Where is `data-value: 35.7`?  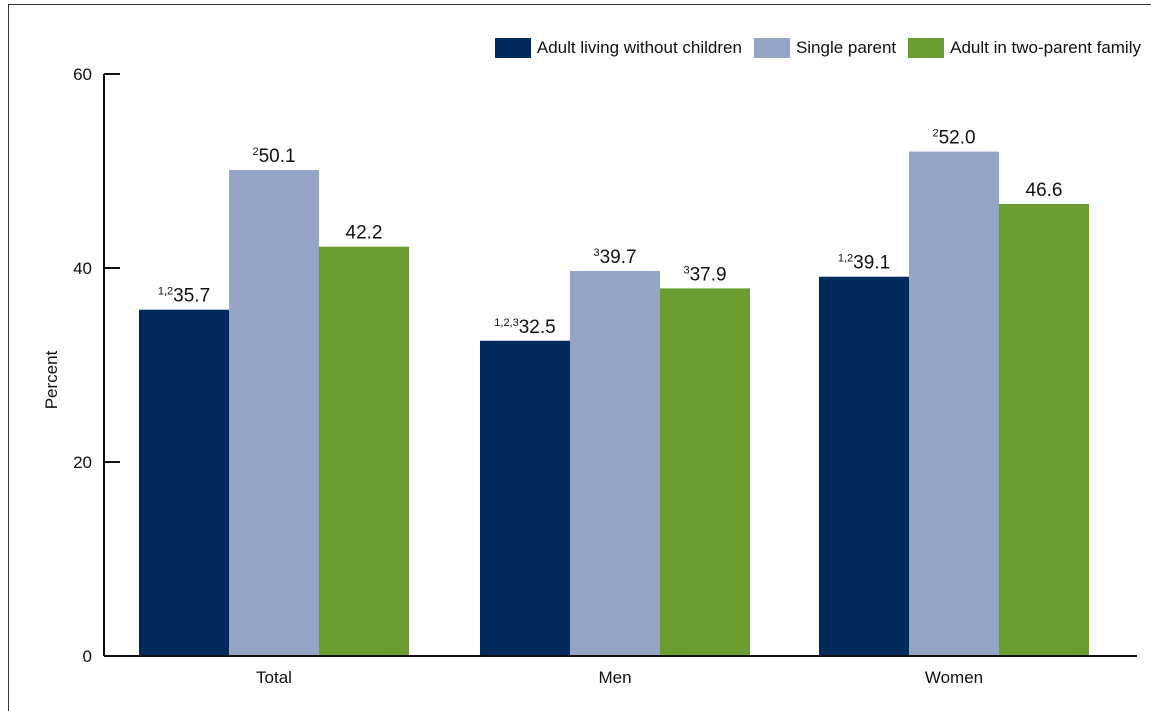 data-value: 35.7 is located at coordinates (191, 296).